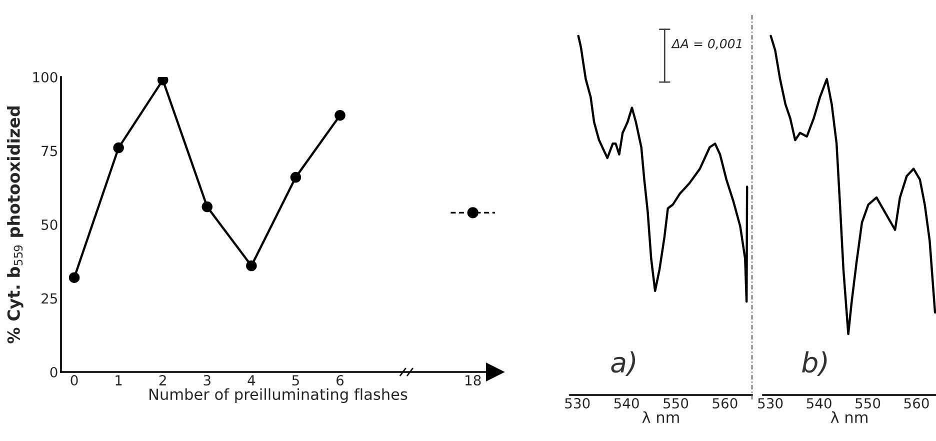 The image size is (936, 441). I want to click on x-tick-label: 3, so click(207, 380).